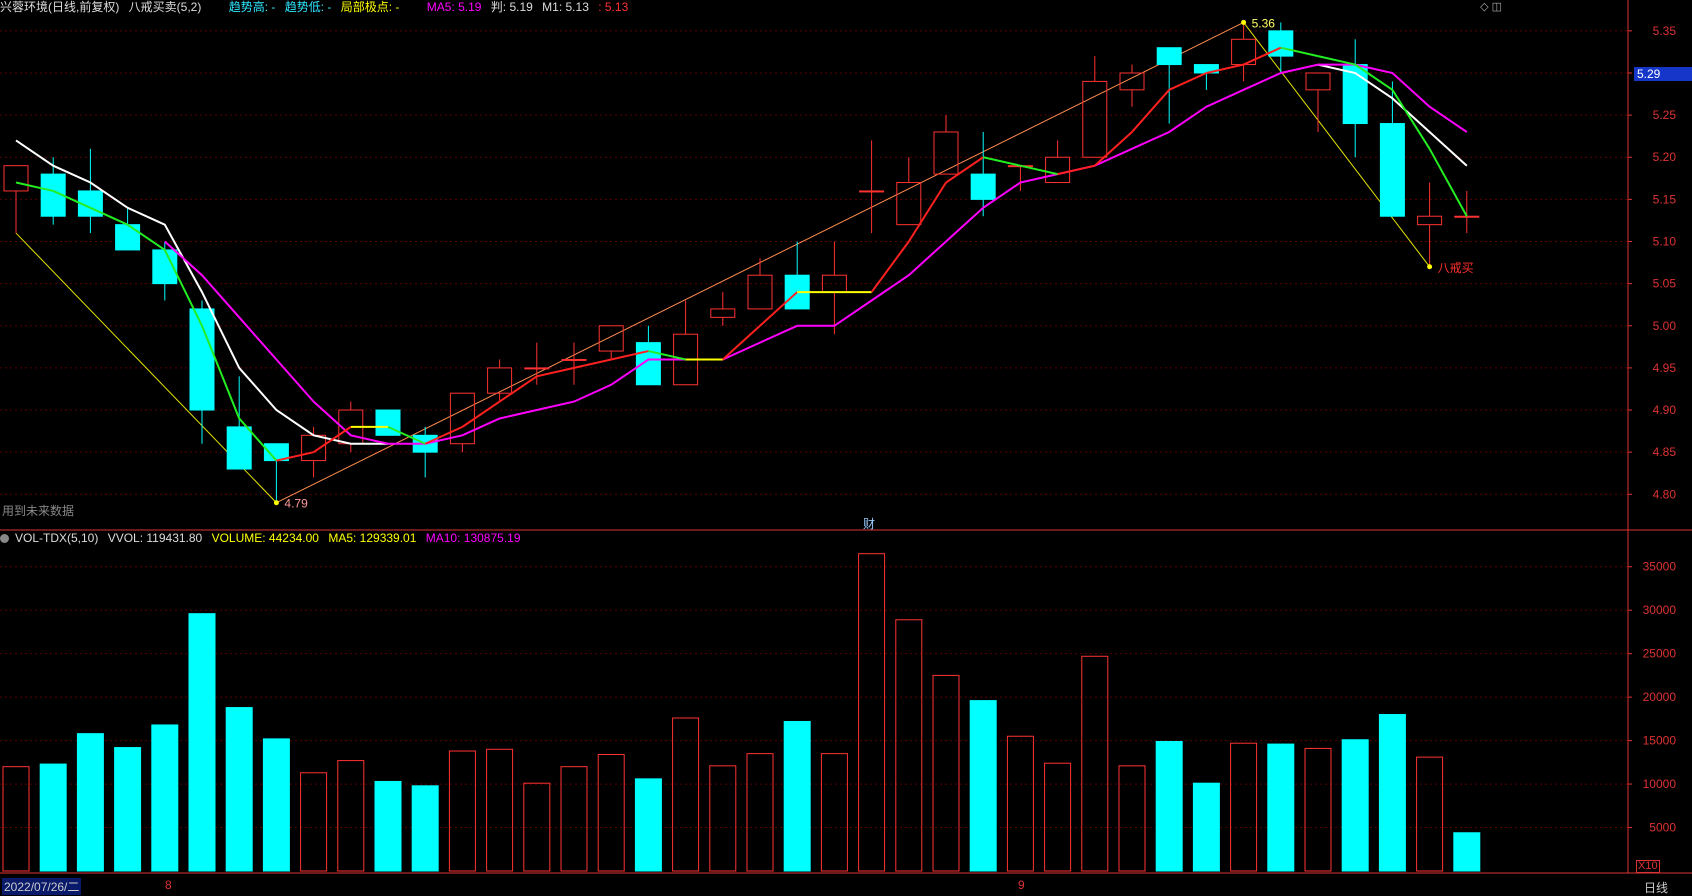 This screenshot has width=1692, height=896. Describe the element at coordinates (1662, 828) in the screenshot. I see `volume-tick-label: 5000` at that location.